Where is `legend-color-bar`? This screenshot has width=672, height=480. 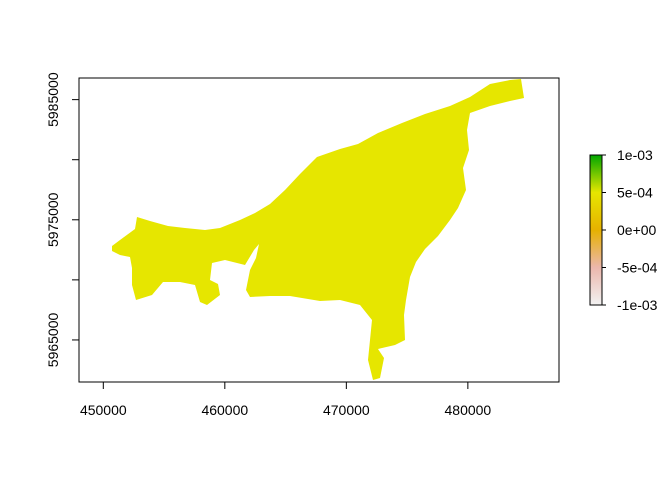 legend-color-bar is located at coordinates (596, 230).